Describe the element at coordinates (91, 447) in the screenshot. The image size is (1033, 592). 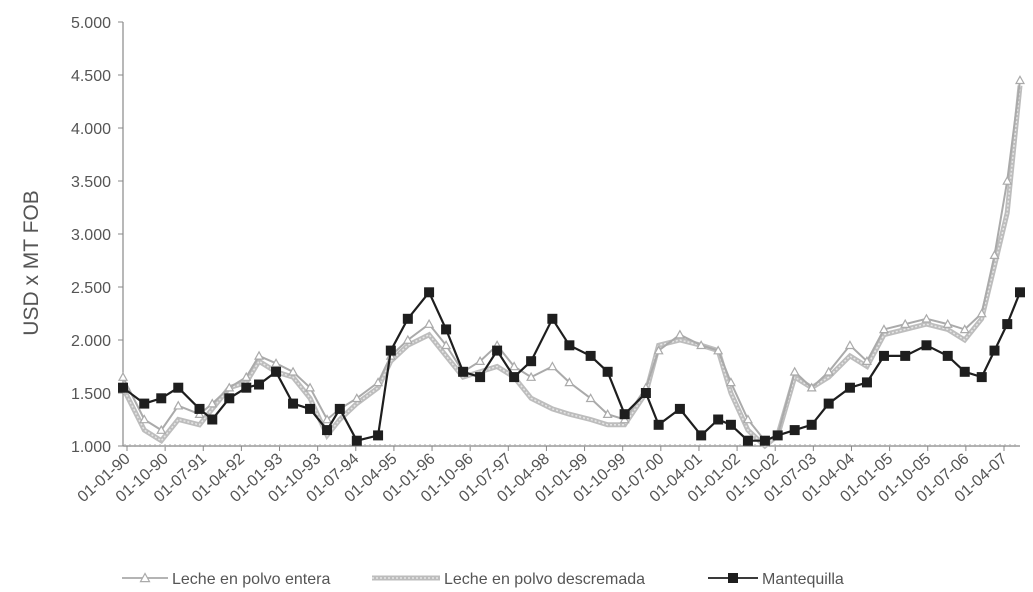
I see `y-tick-label: 1.000` at that location.